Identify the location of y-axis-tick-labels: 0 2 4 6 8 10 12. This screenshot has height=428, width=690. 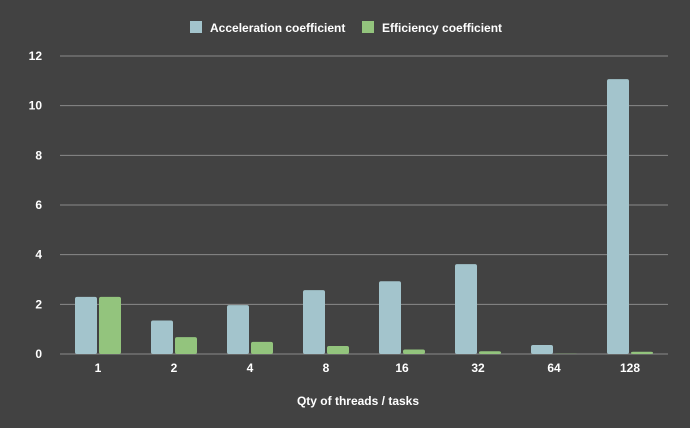
(36, 205).